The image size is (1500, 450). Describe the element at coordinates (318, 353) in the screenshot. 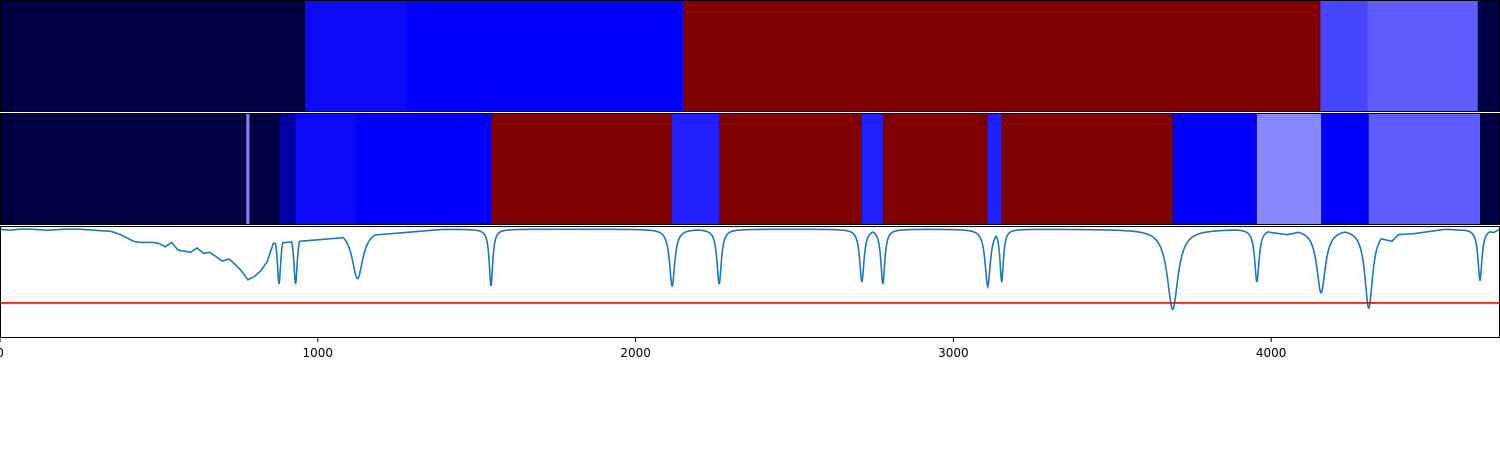

I see `x-tick-label: 1000` at that location.